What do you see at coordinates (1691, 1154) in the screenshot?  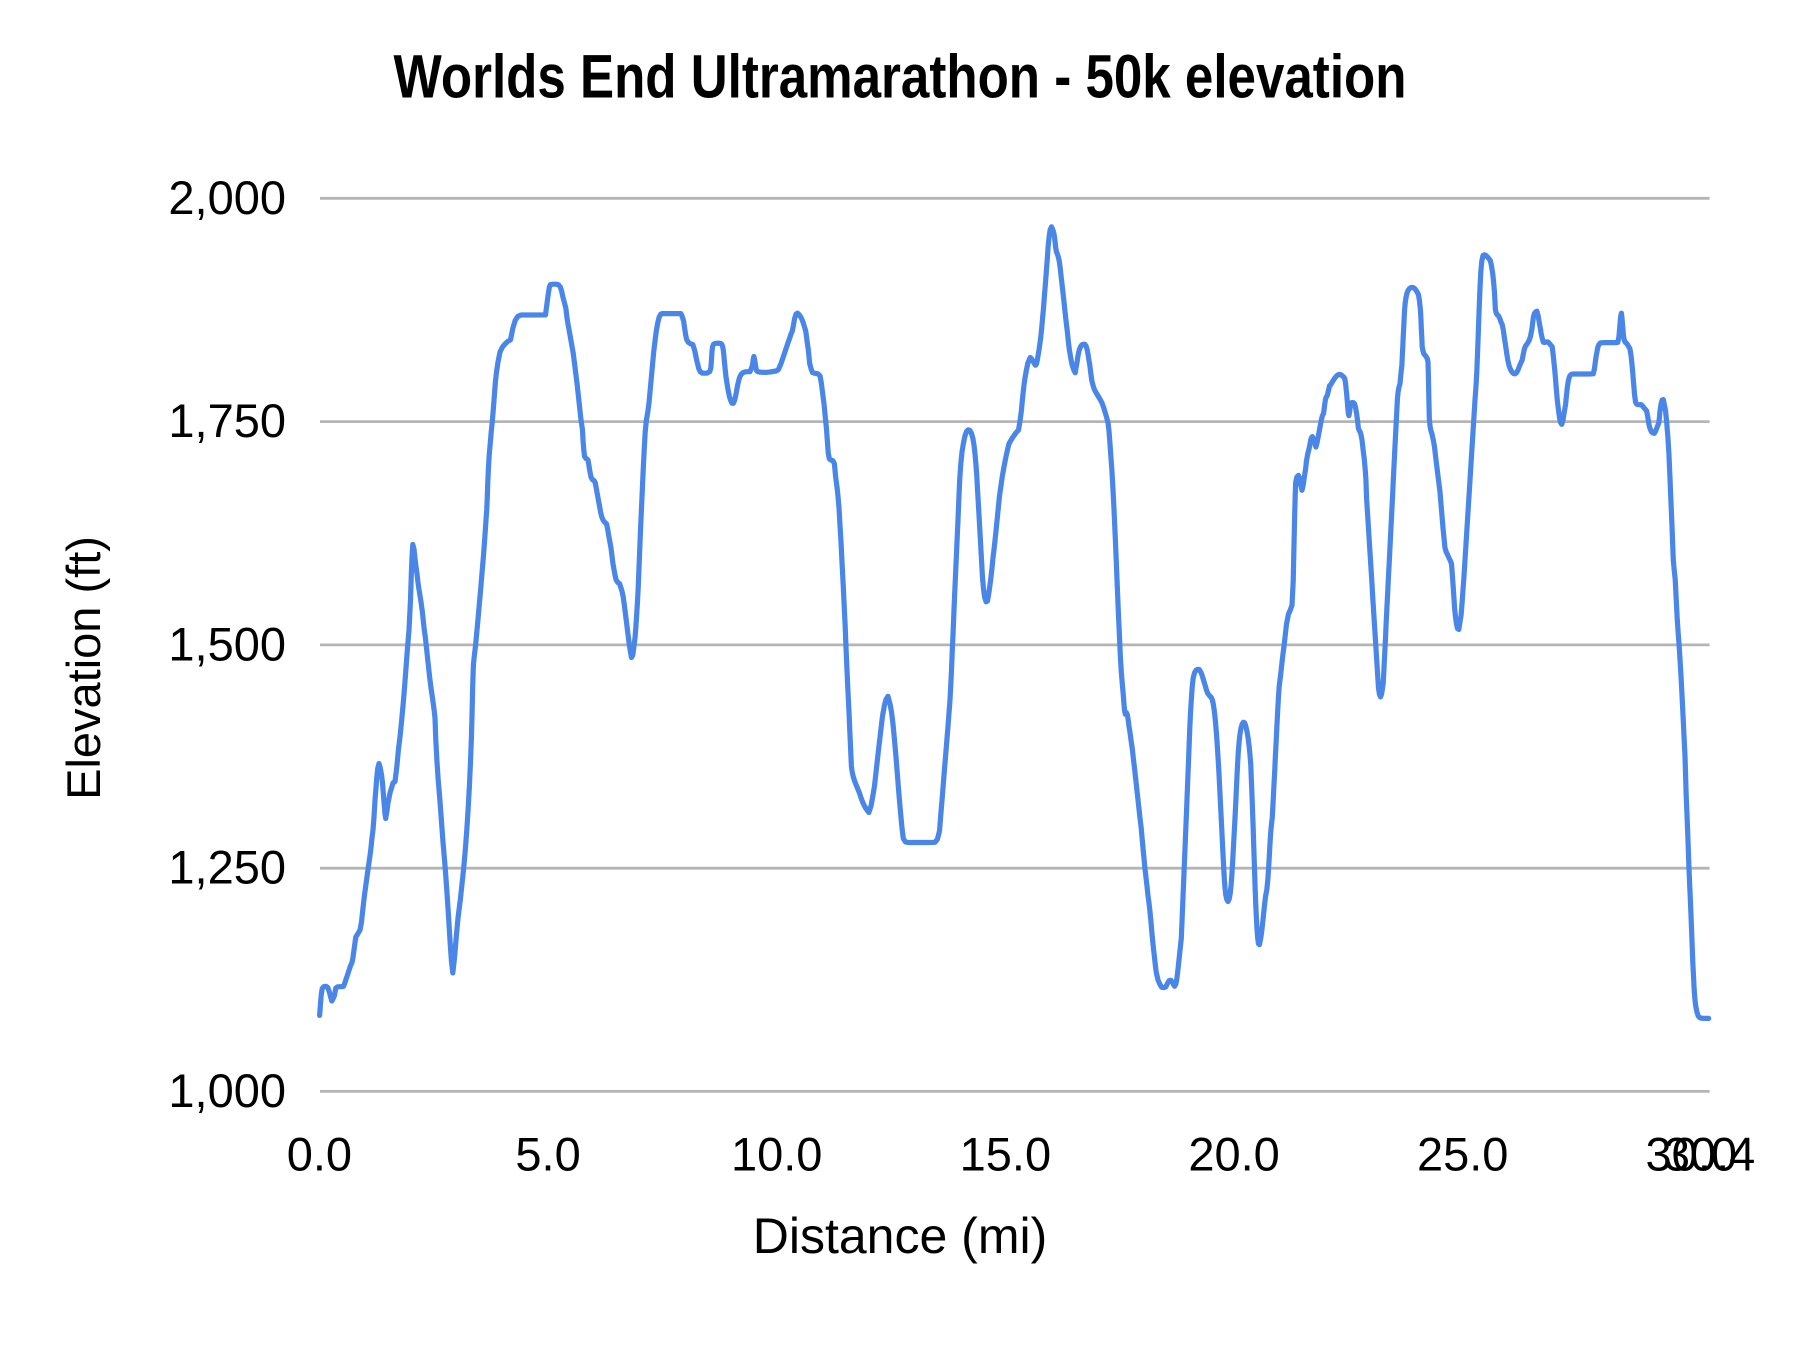 I see `svg-text: 30.0` at bounding box center [1691, 1154].